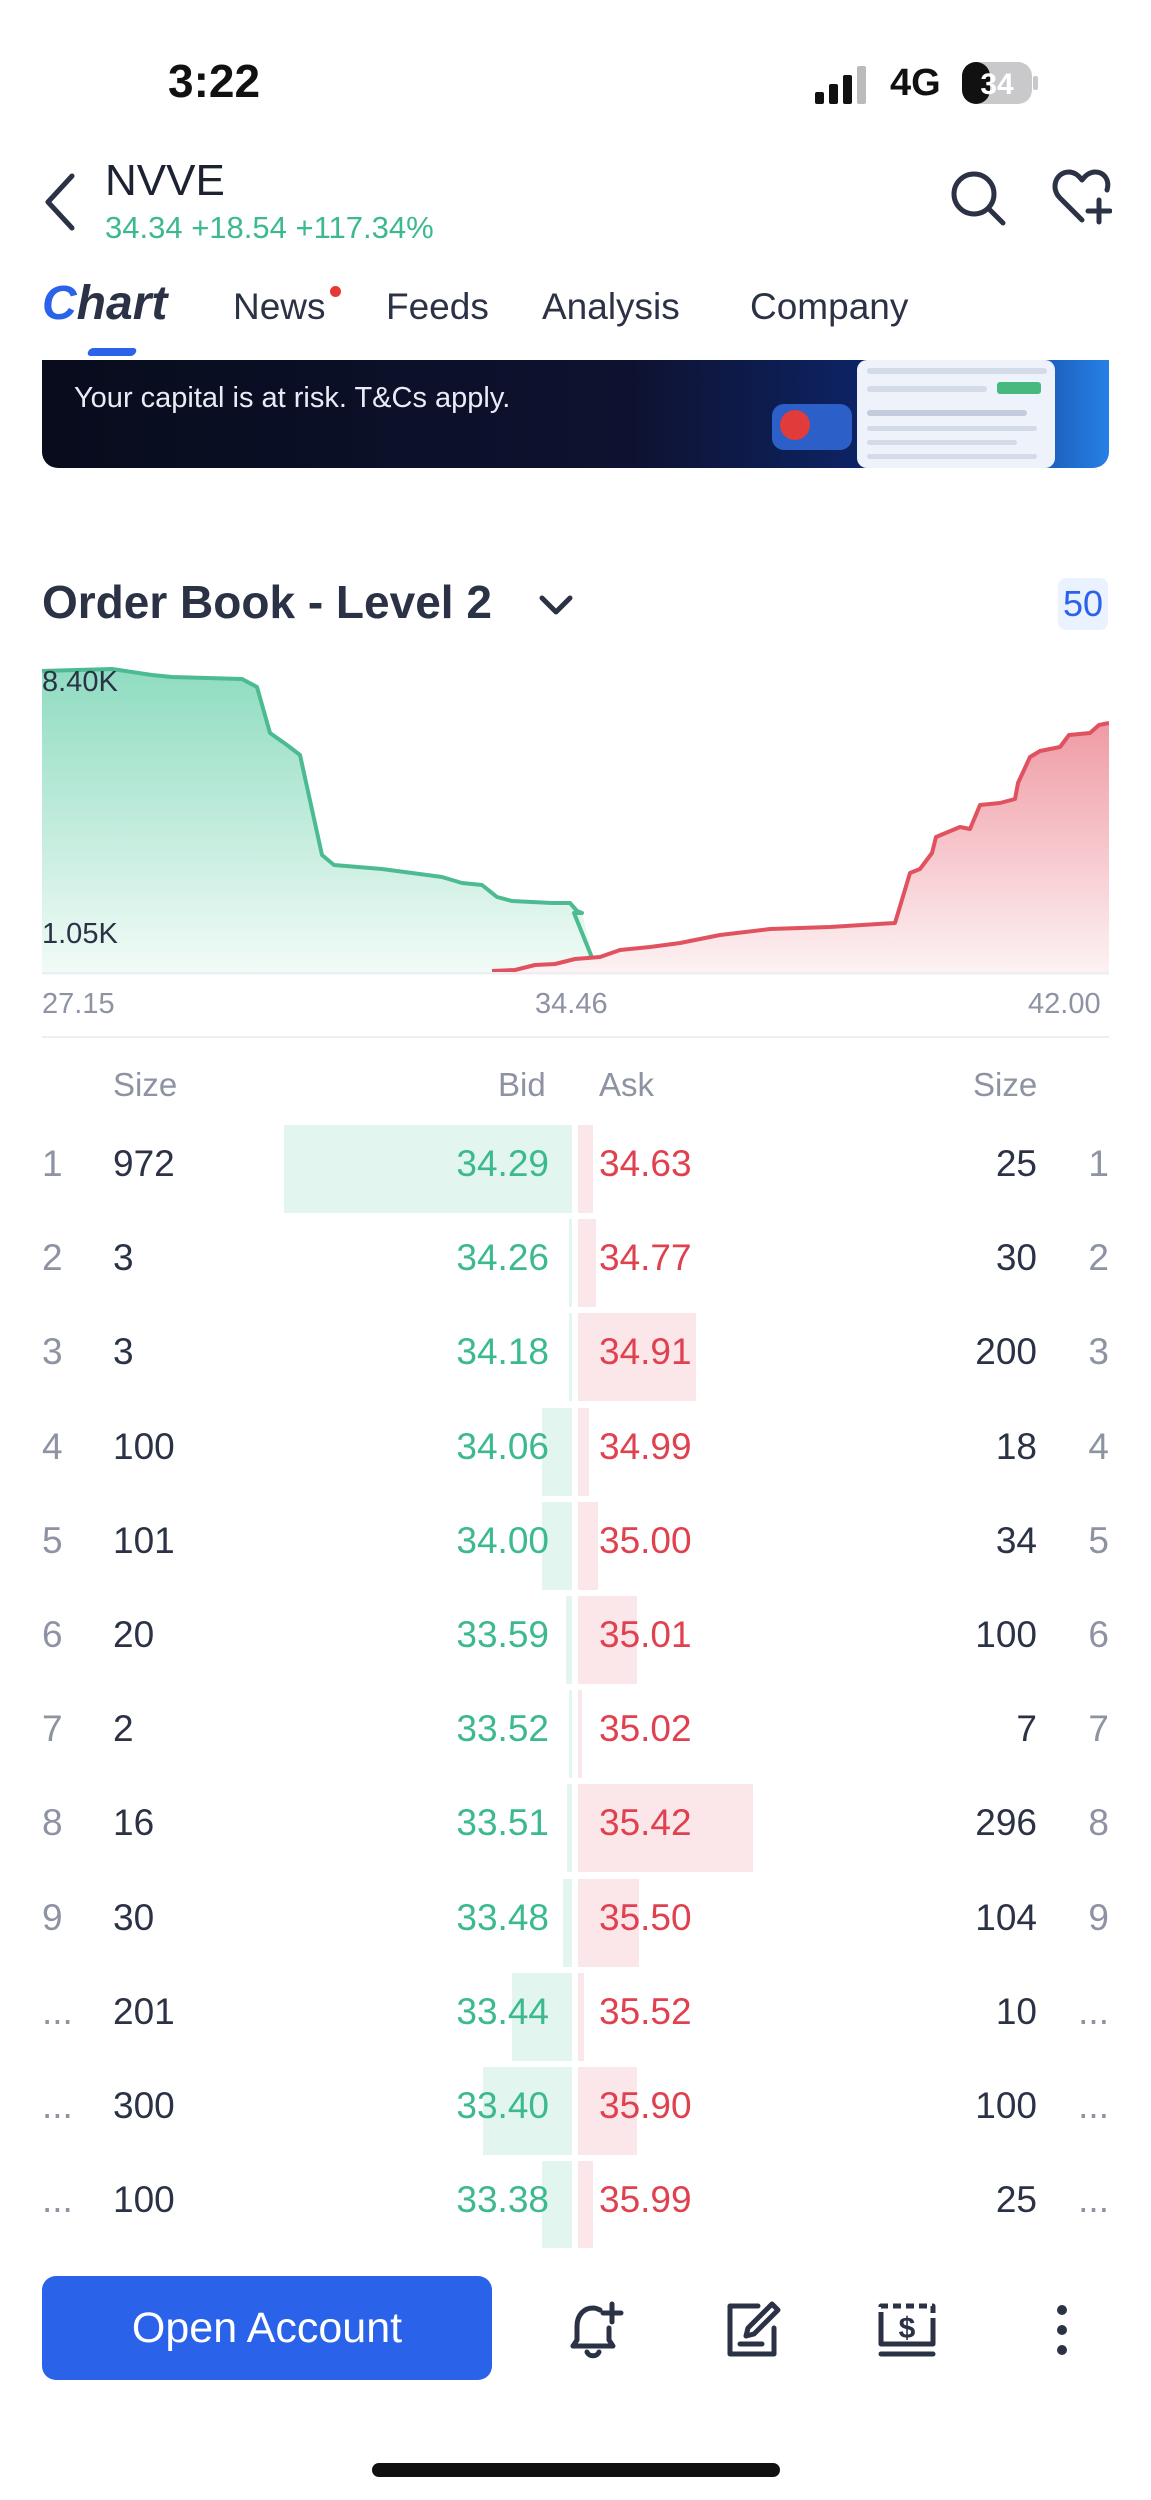 Image resolution: width=1151 pixels, height=2500 pixels. I want to click on bid-size: 201, so click(144, 2011).